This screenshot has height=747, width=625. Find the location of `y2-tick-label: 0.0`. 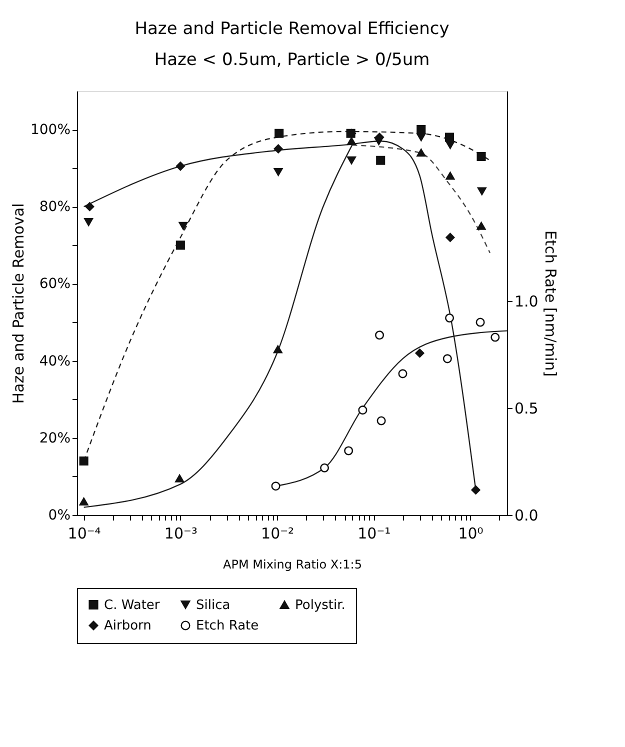

y2-tick-label: 0.0 is located at coordinates (526, 515).